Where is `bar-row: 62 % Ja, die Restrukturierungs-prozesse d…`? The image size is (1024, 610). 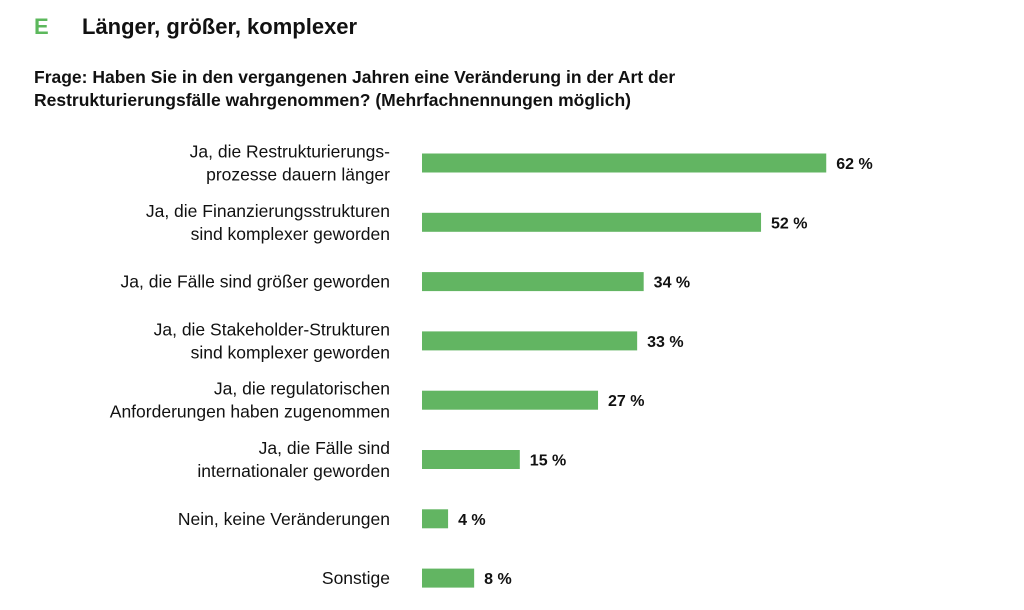
bar-row: 62 % Ja, die Restrukturierungs-prozesse d… is located at coordinates (531, 163).